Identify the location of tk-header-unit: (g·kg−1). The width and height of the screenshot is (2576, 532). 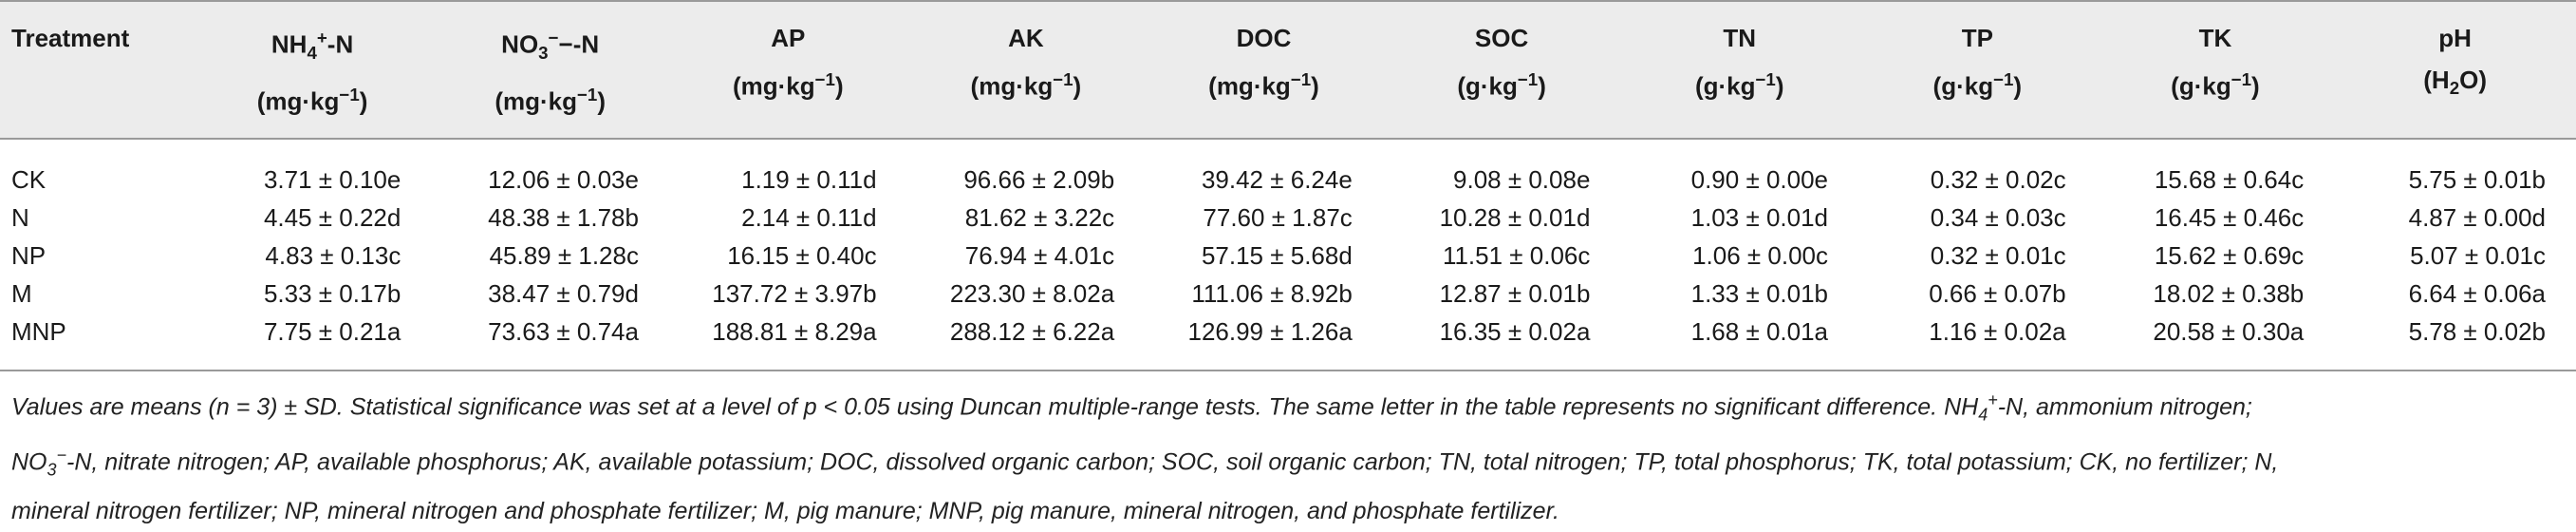
(2215, 85).